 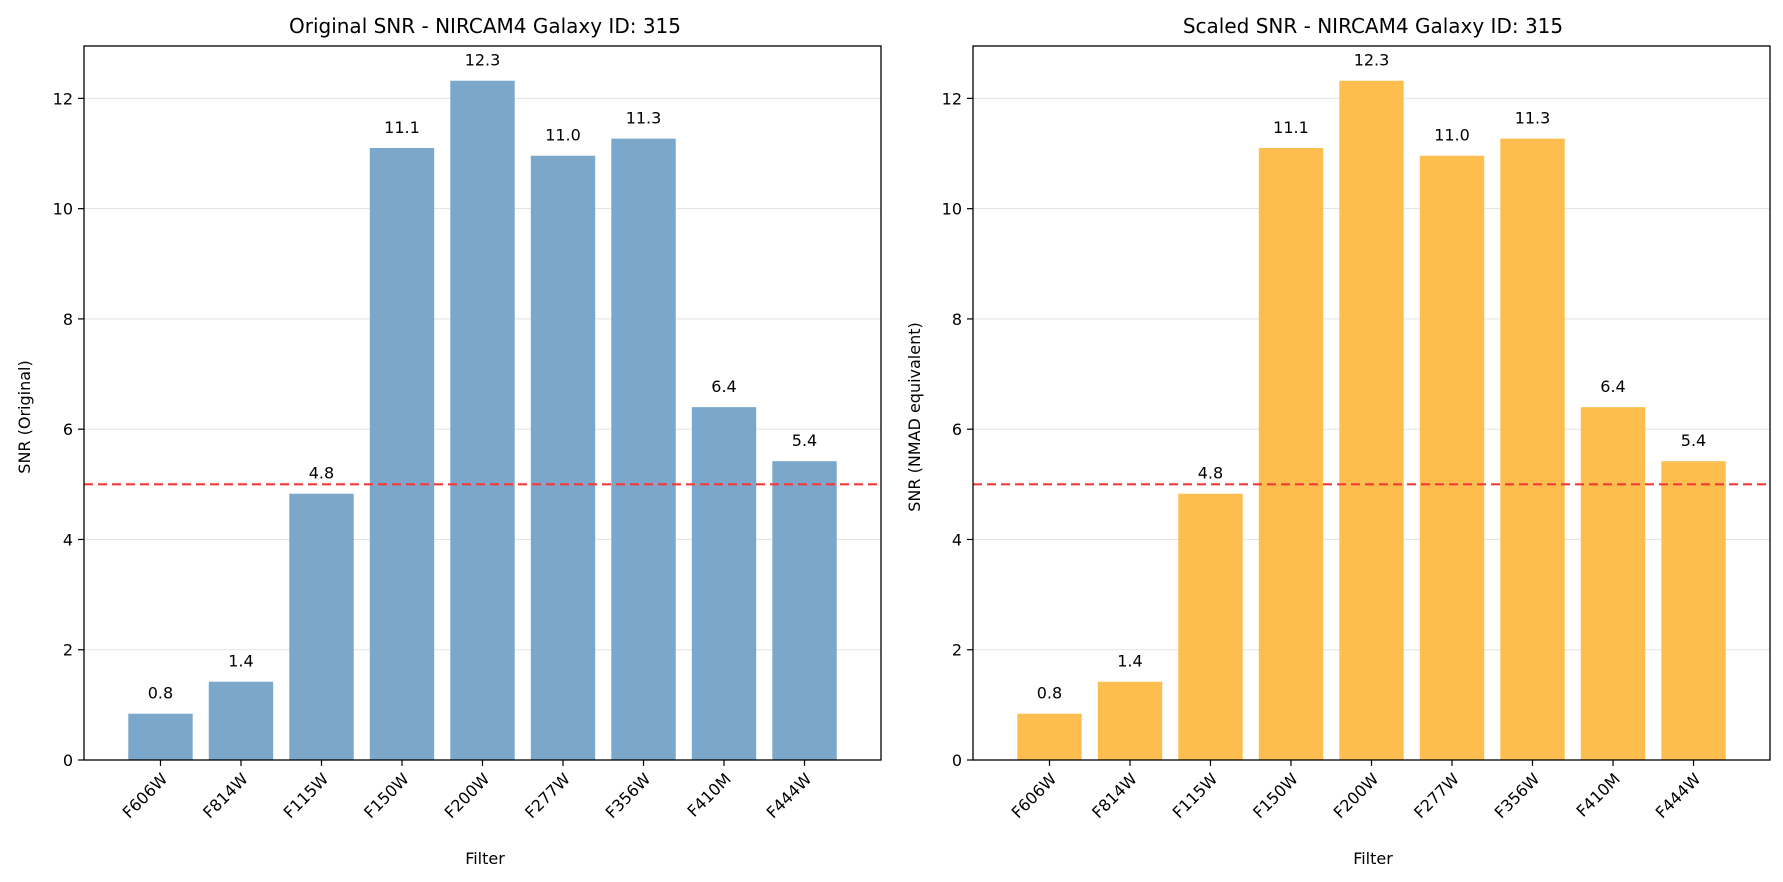 What do you see at coordinates (225, 795) in the screenshot?
I see `original-x-tick-label: F814W` at bounding box center [225, 795].